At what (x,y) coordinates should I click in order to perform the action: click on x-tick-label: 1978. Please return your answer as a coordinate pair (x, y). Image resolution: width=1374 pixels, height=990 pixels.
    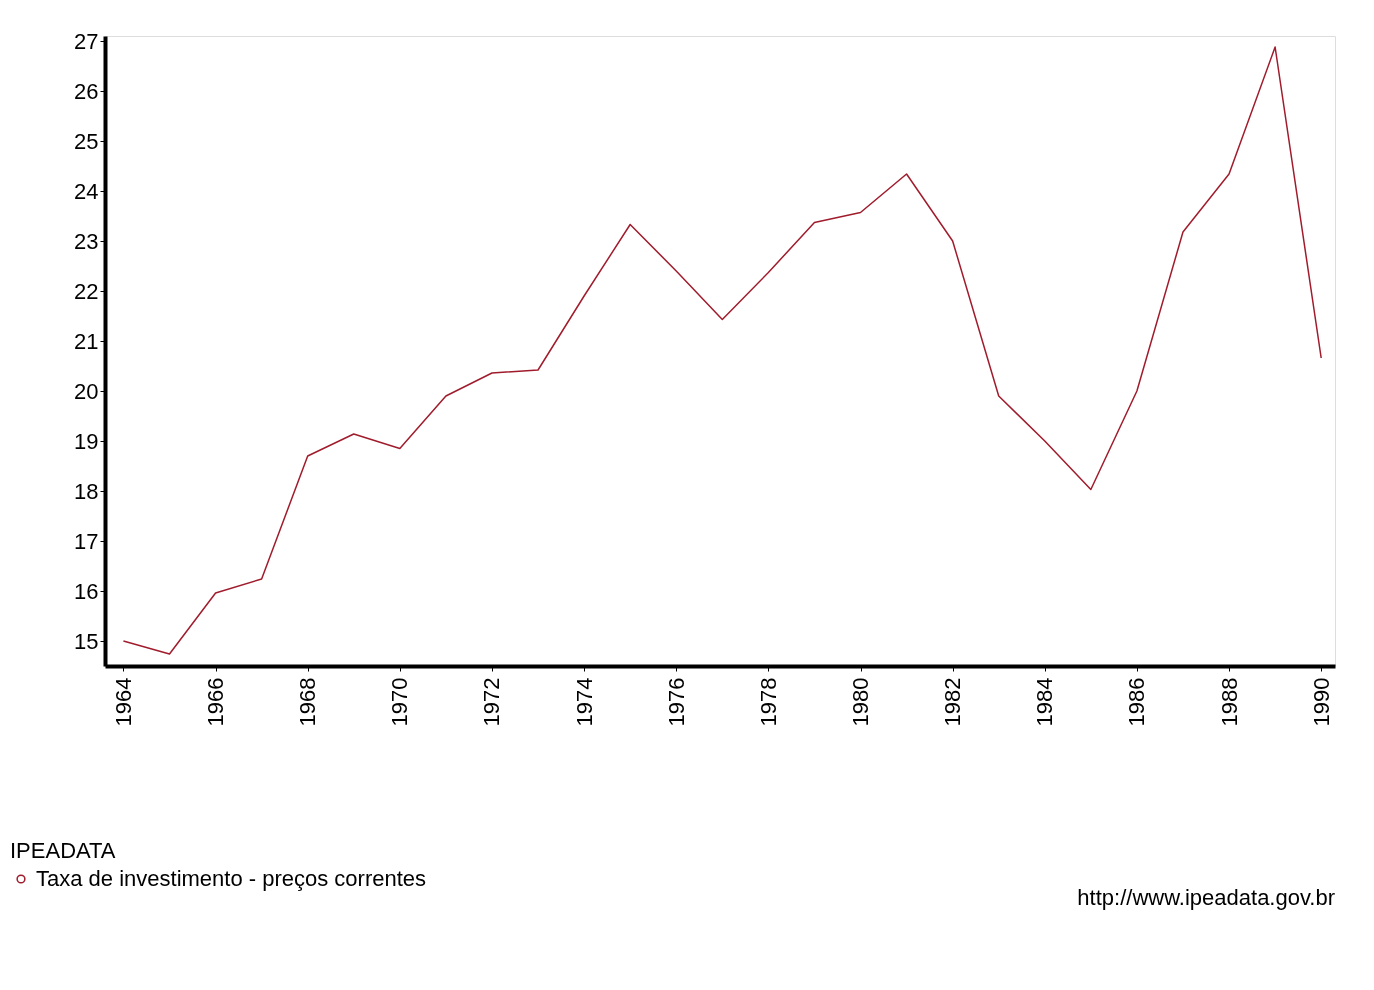
    Looking at the image, I should click on (768, 702).